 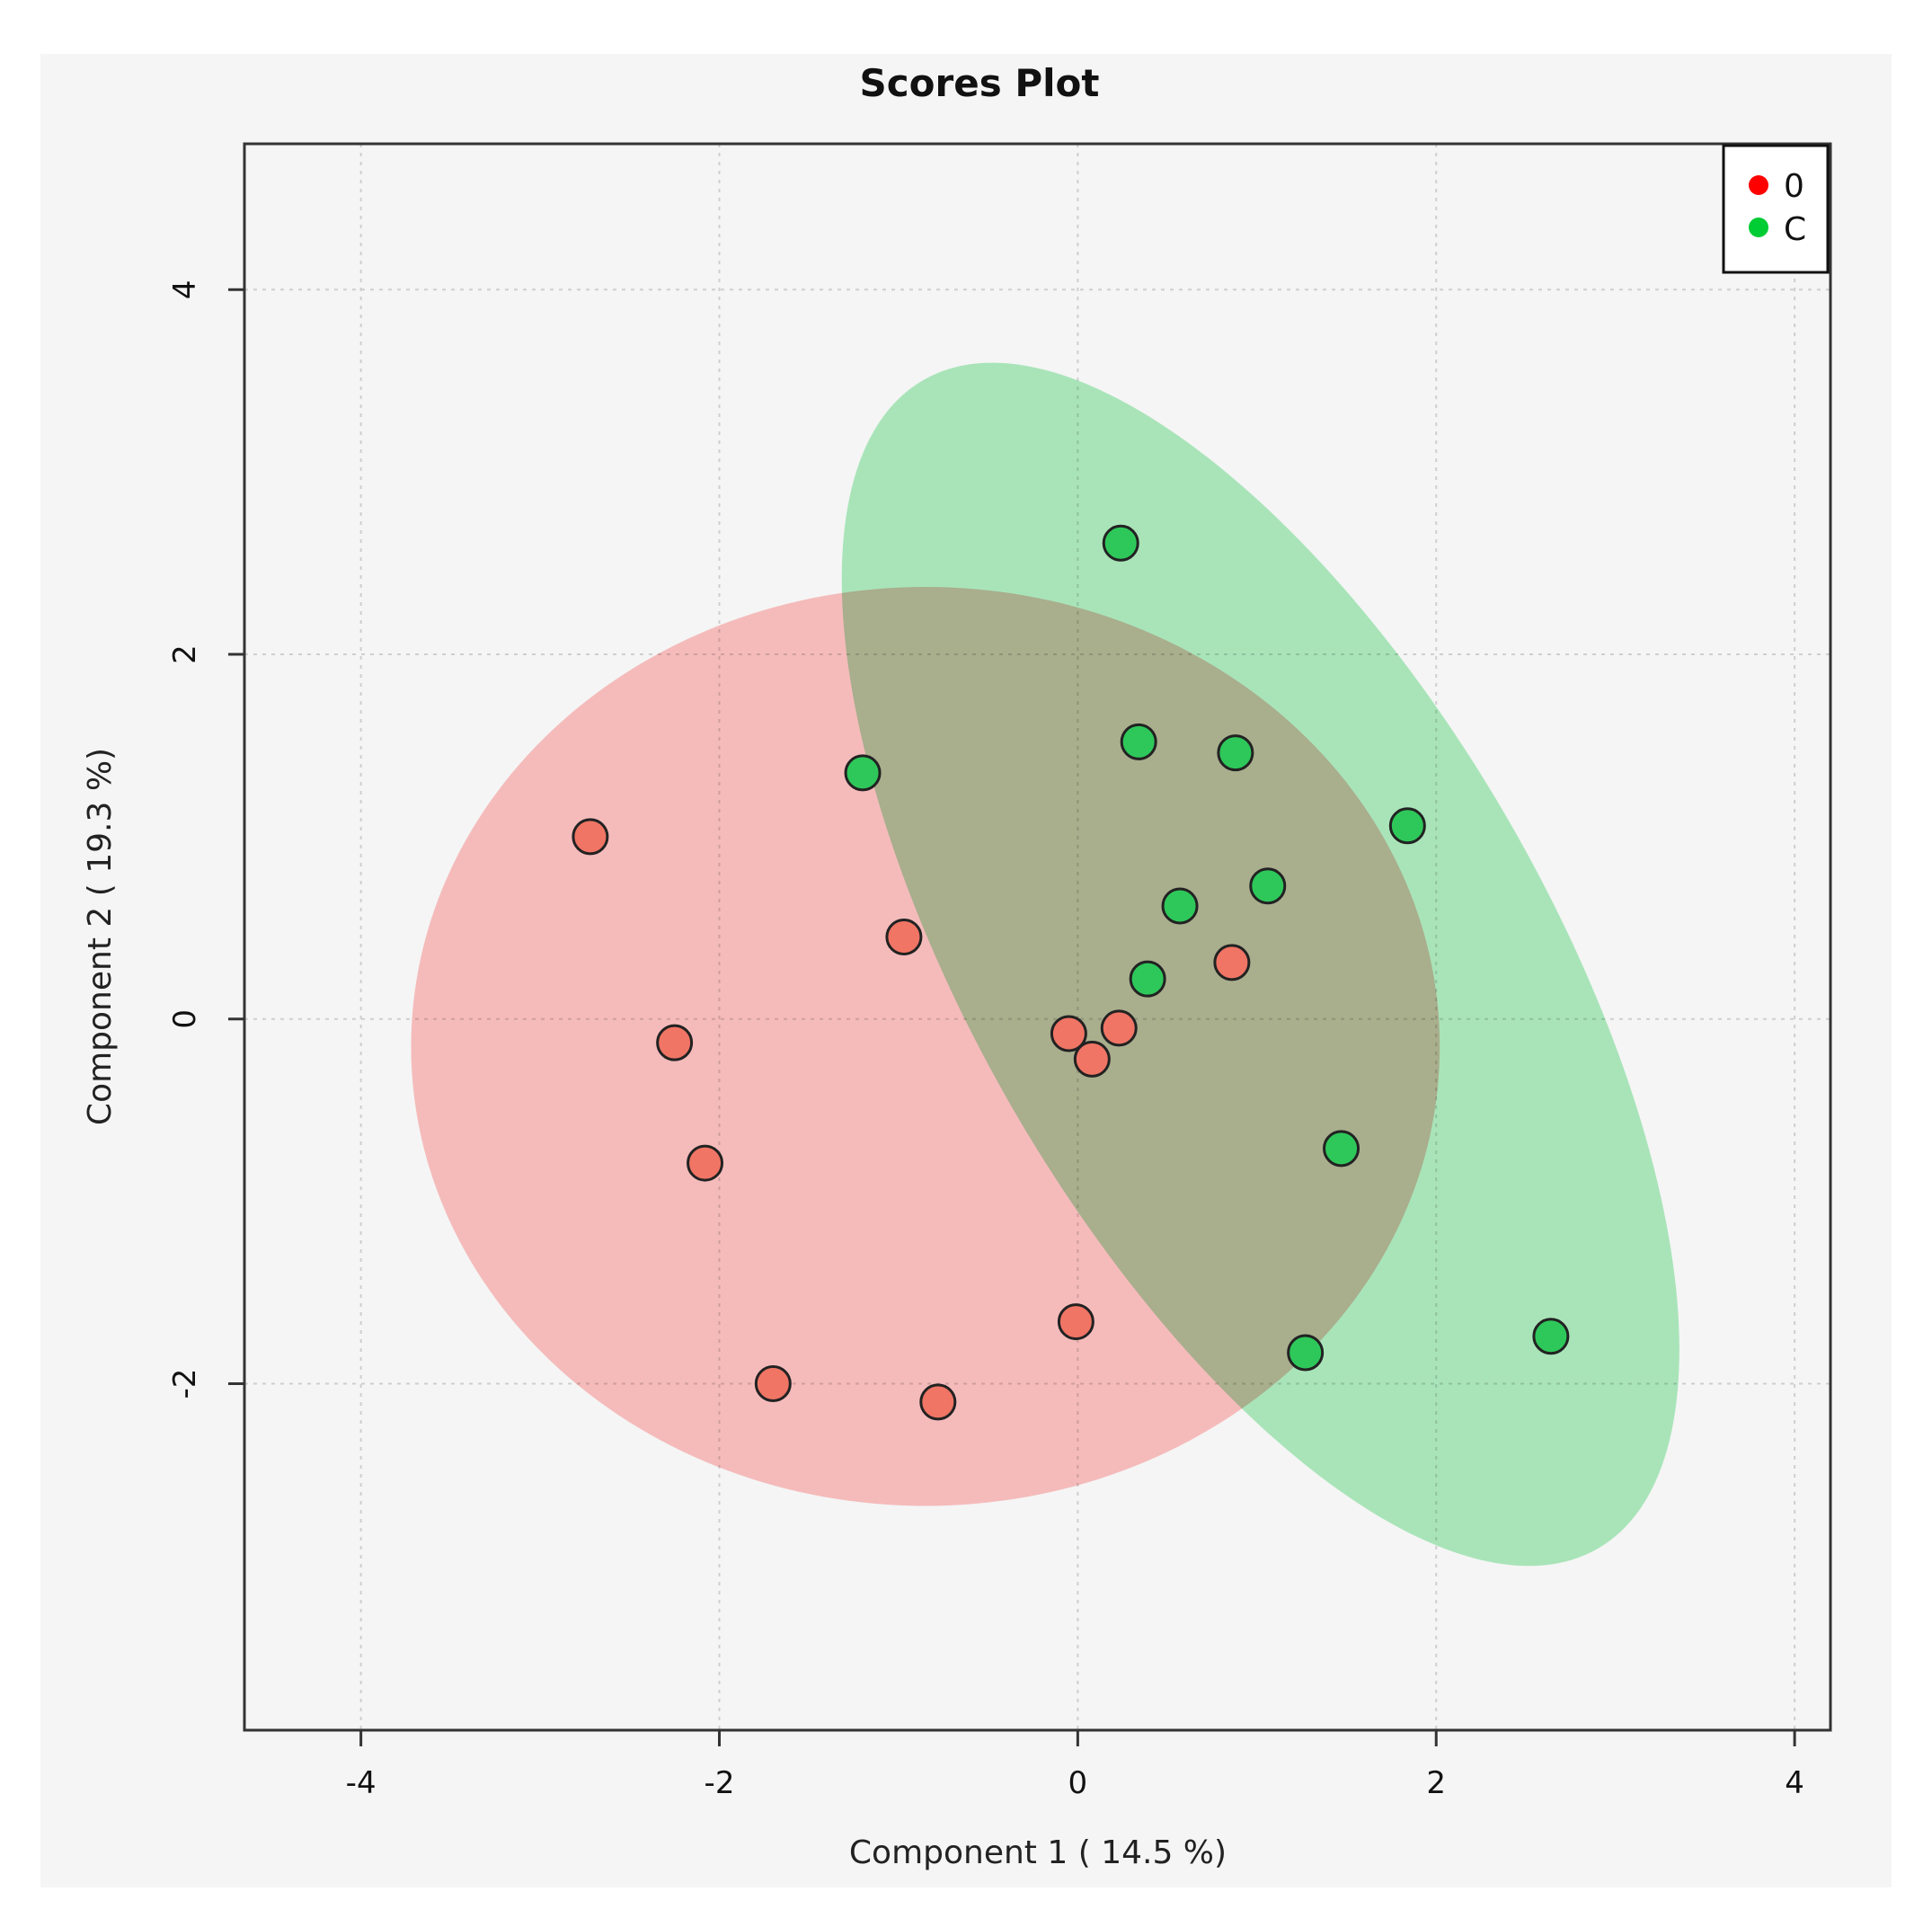 What do you see at coordinates (185, 289) in the screenshot?
I see `y-tick-label: 4` at bounding box center [185, 289].